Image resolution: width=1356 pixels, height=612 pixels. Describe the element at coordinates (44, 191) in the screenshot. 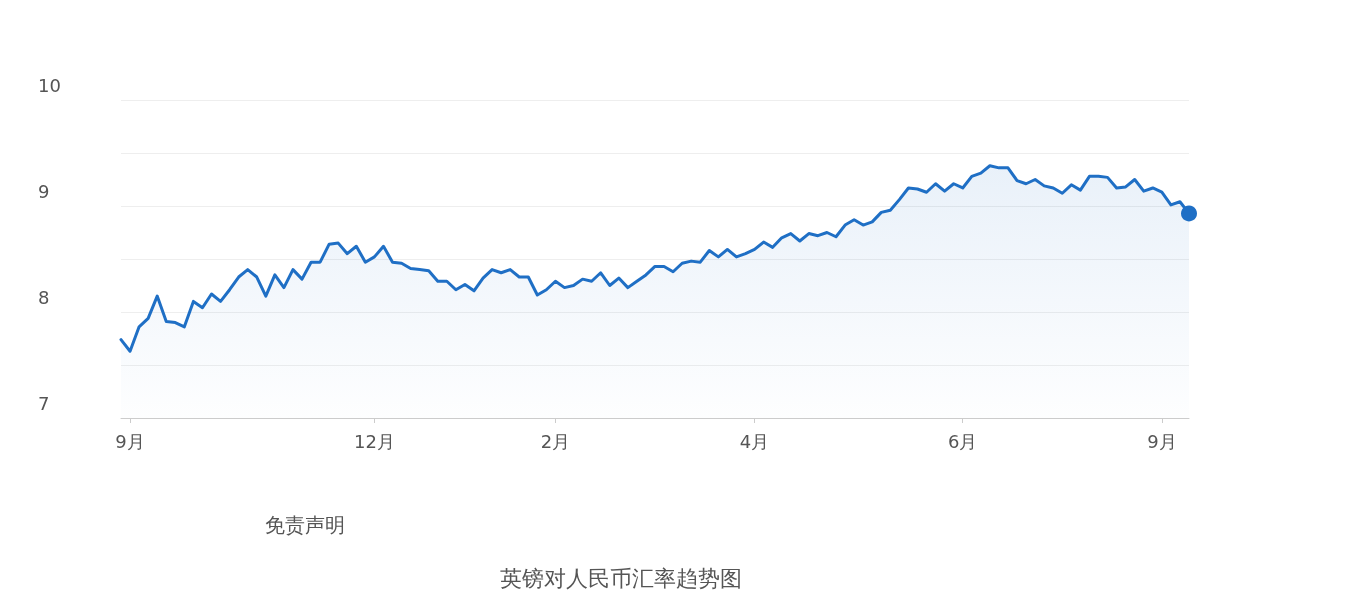

I see `y-tick-label: 9` at that location.